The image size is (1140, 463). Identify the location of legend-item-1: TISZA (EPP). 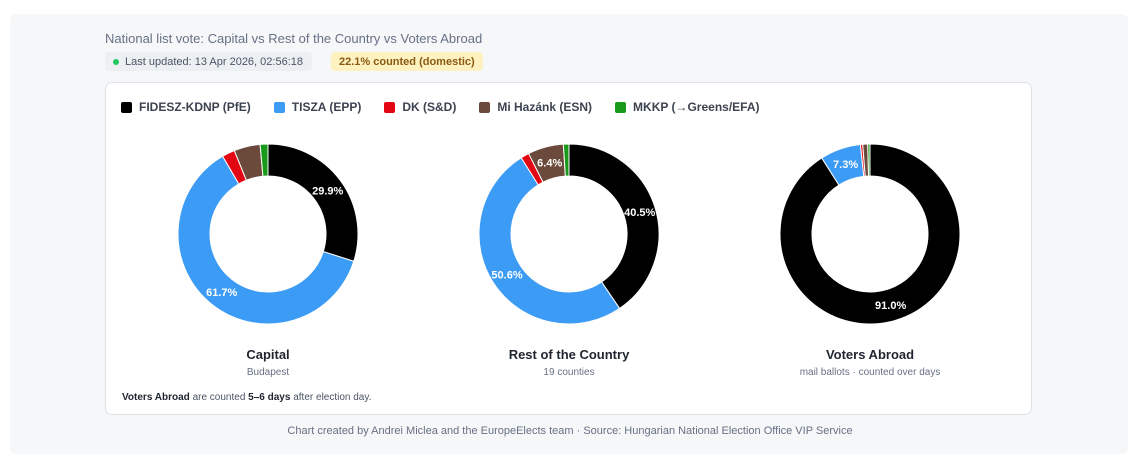
(317, 107).